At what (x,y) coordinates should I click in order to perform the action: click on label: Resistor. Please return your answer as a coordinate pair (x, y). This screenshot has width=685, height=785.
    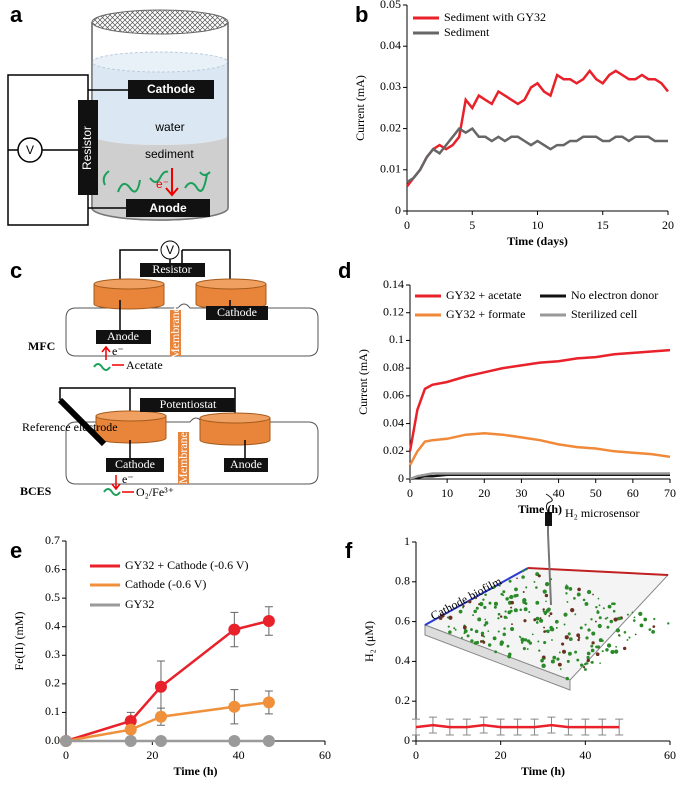
    Looking at the image, I should click on (171, 269).